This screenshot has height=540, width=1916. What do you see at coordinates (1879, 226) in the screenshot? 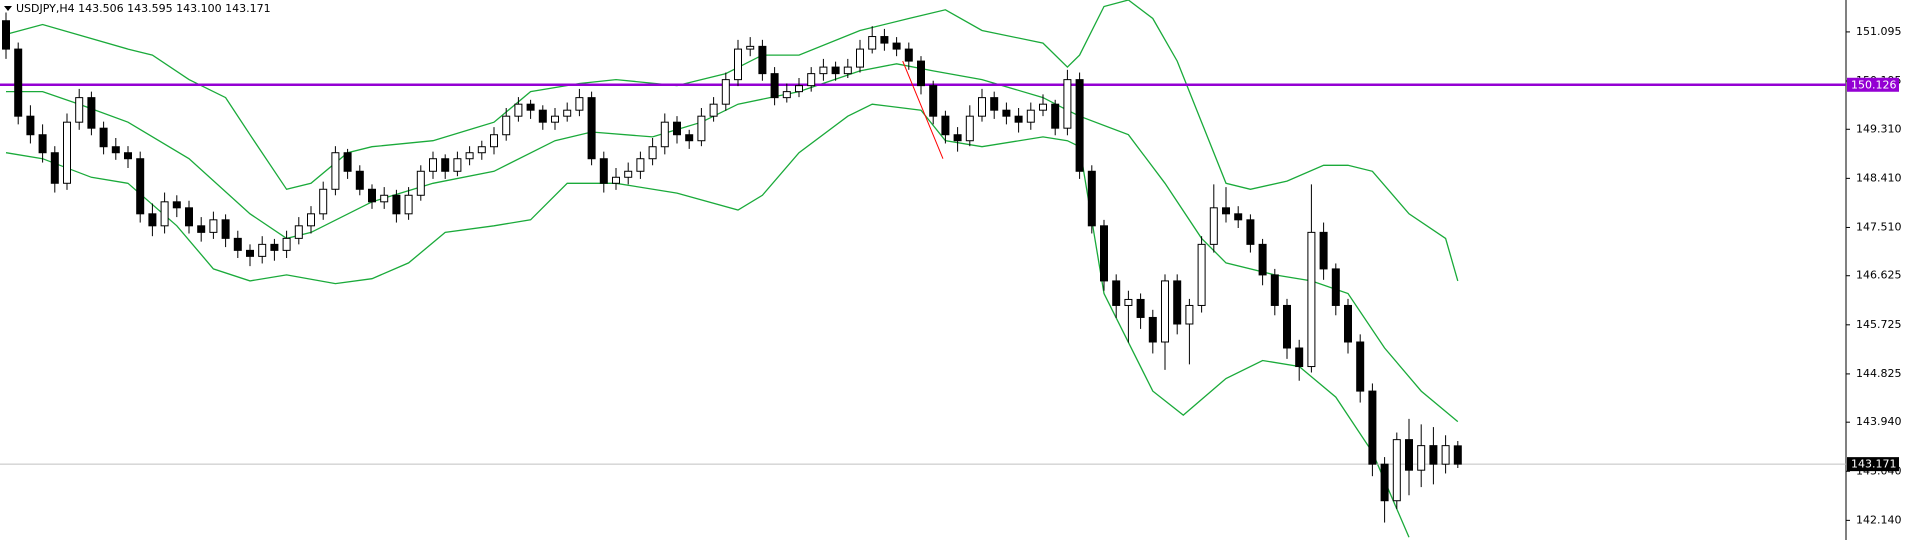
I see `y-tick-label: 147.510` at bounding box center [1879, 226].